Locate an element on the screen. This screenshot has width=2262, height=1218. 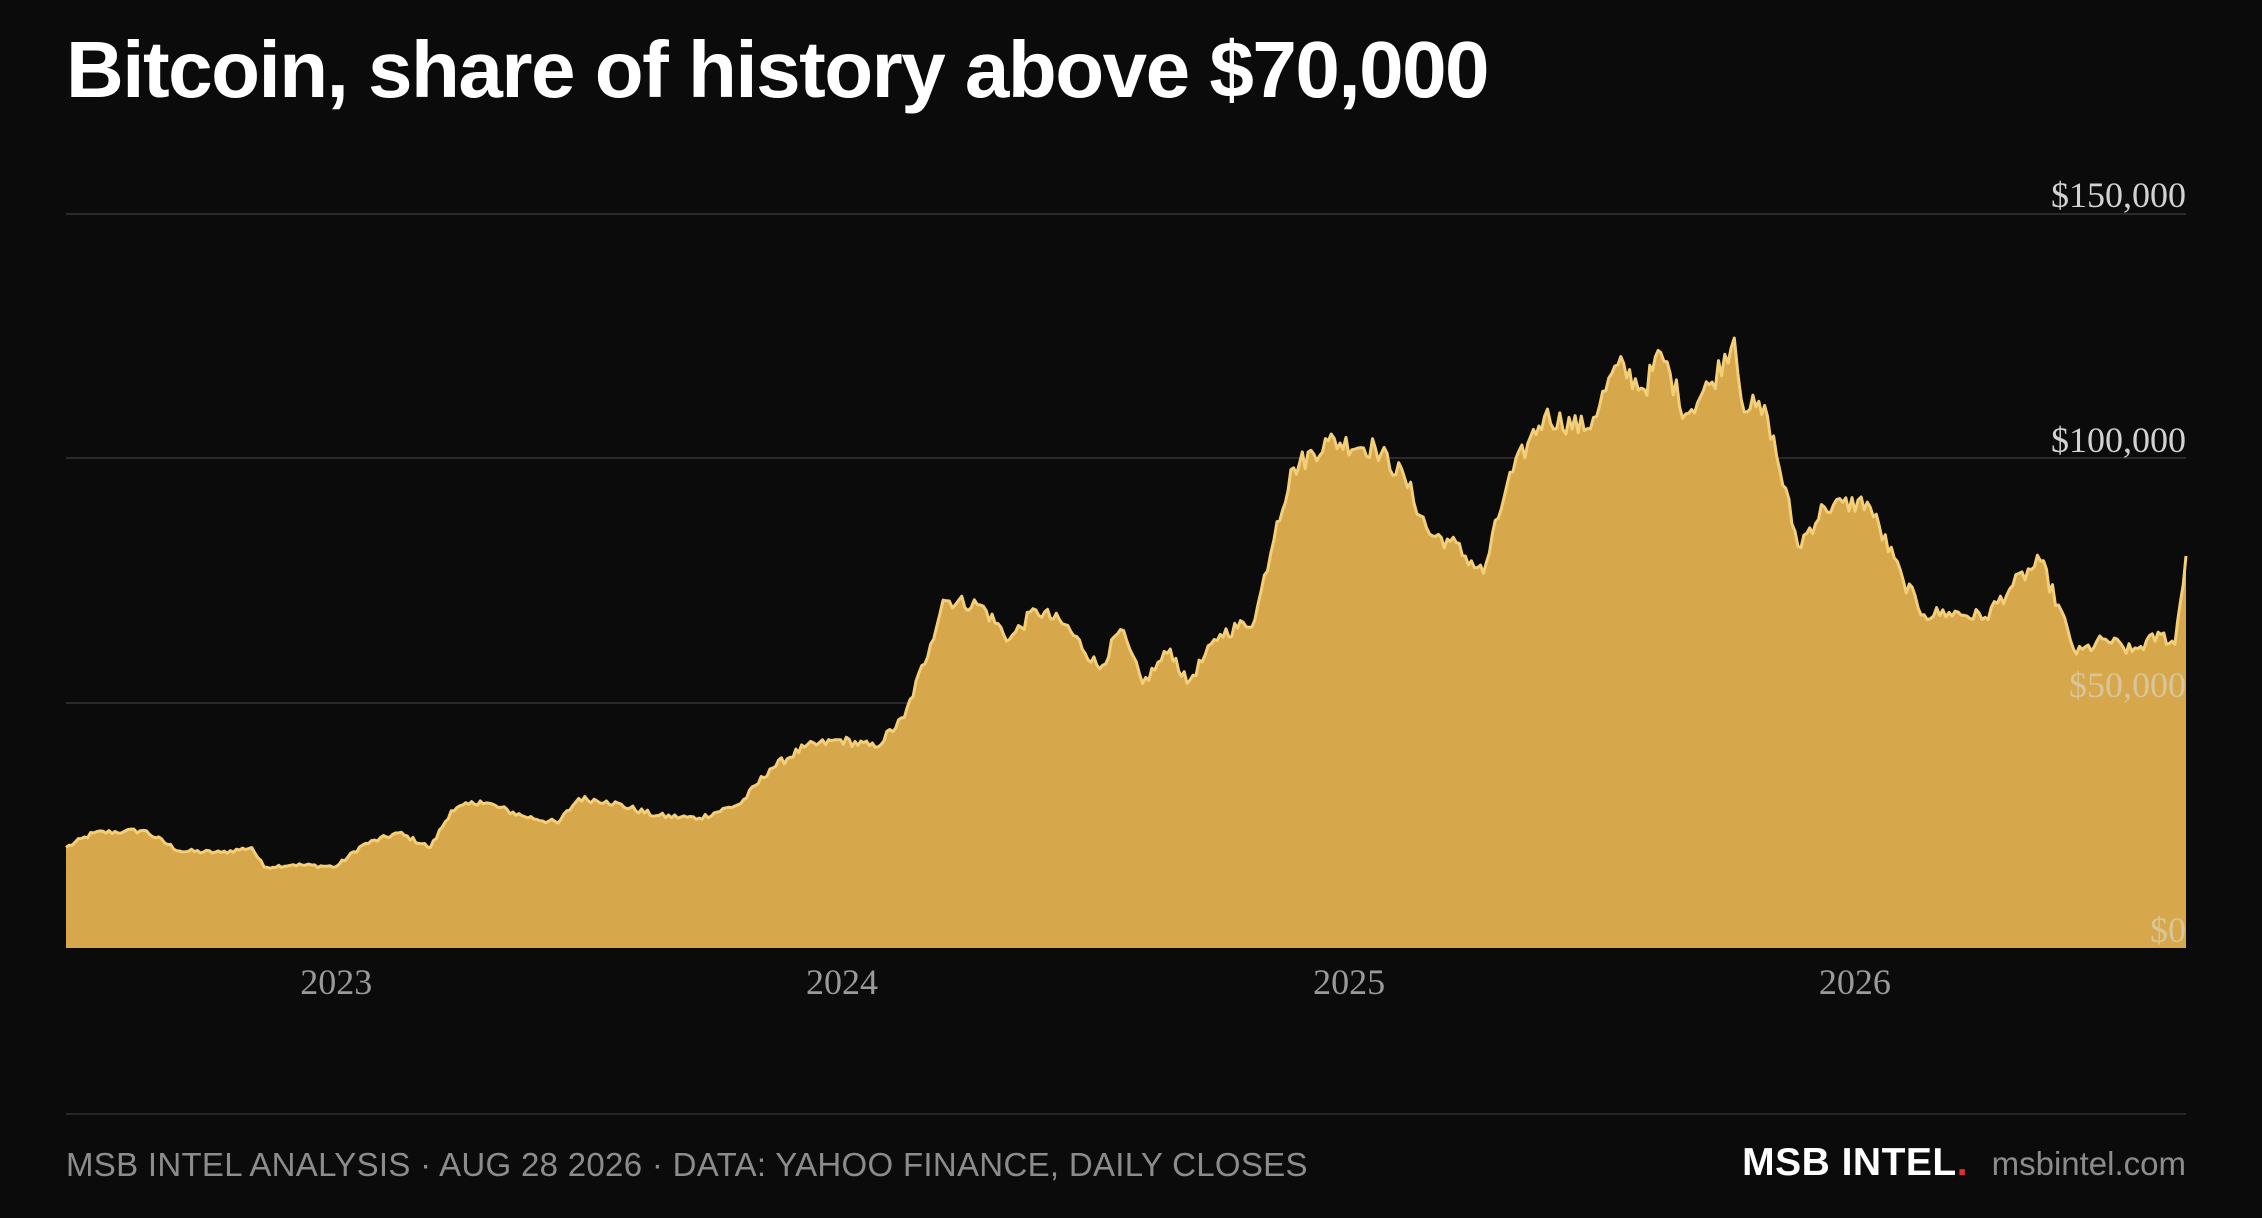
x-tick-label: 2023 is located at coordinates (336, 982).